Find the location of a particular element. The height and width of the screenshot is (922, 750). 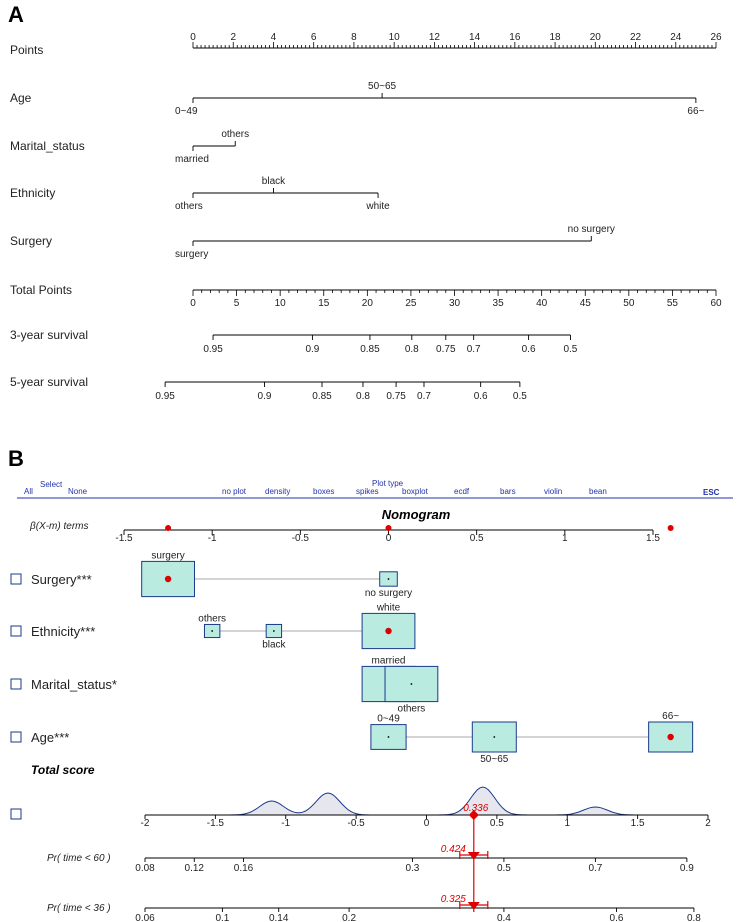

points-tick-label: 10 is located at coordinates (395, 37).